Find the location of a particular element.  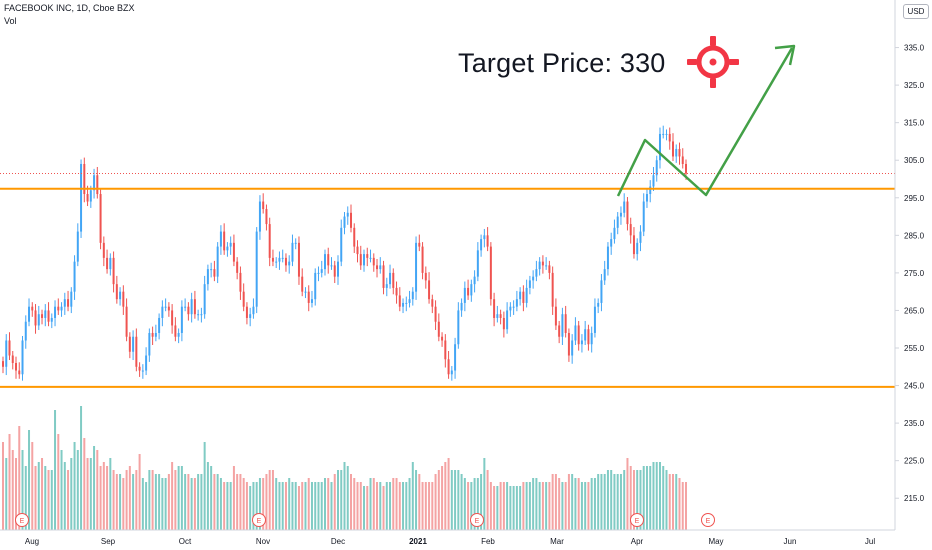

x-tick-label: Nov is located at coordinates (263, 541).